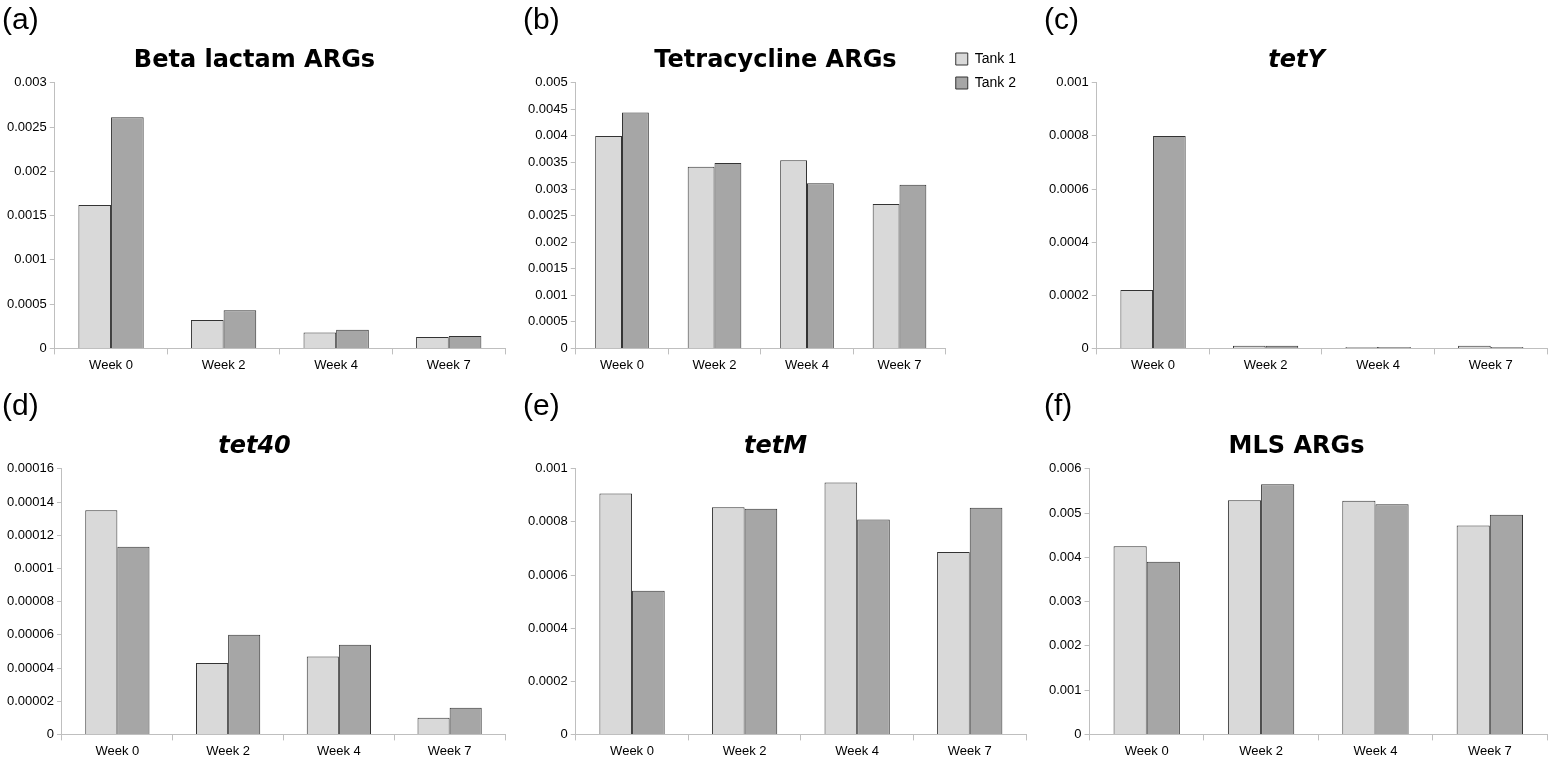 Image resolution: width=1564 pixels, height=771 pixels. I want to click on chart-title: tetM, so click(775, 444).